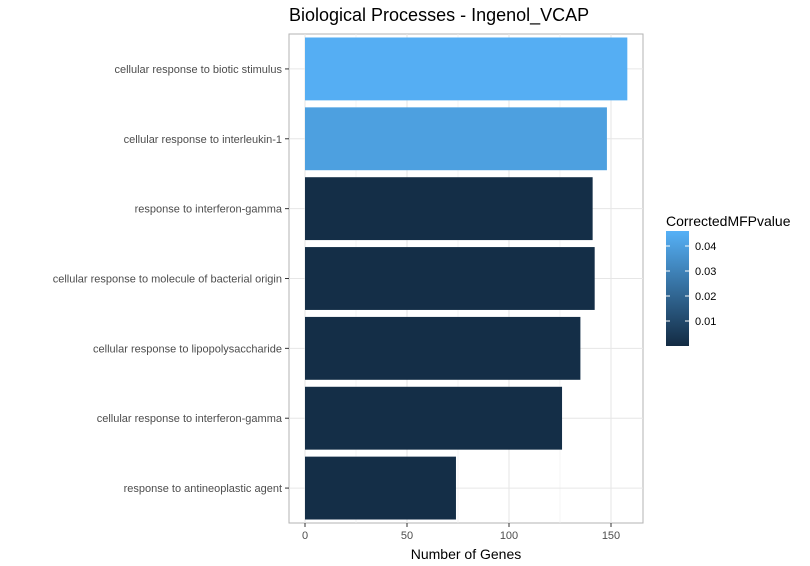  I want to click on y-tick-label: cellular response to lipopolysaccharide, so click(187, 349).